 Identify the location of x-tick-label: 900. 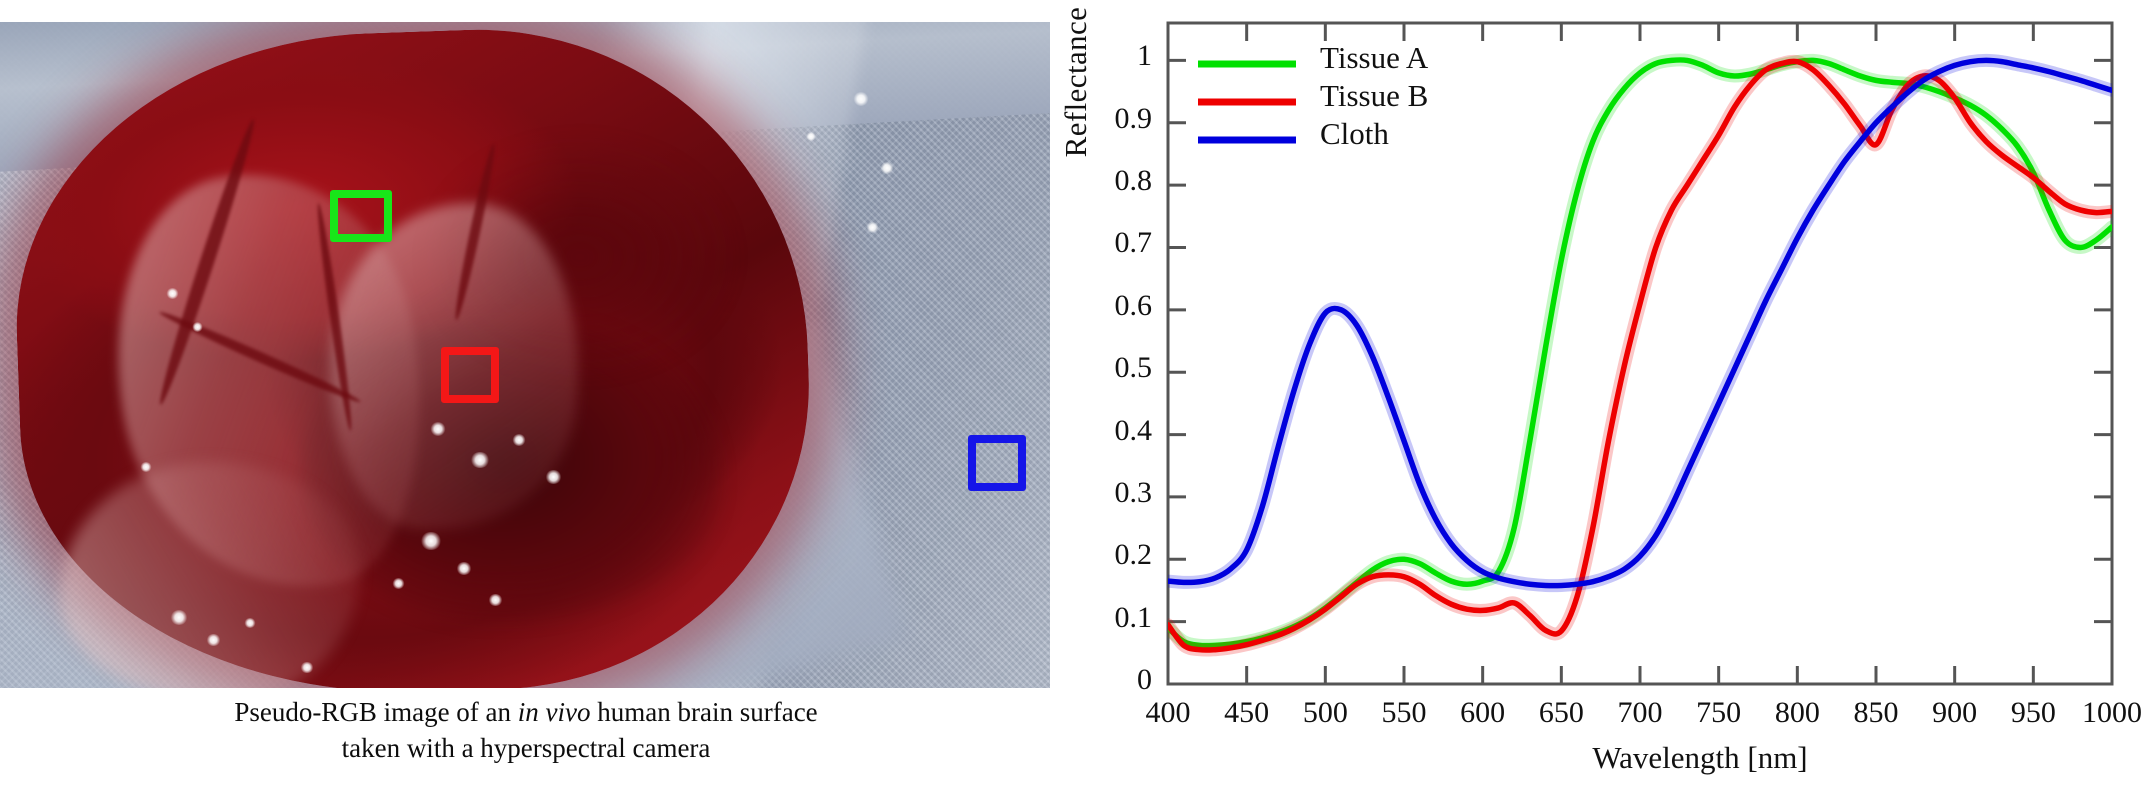
(1955, 712).